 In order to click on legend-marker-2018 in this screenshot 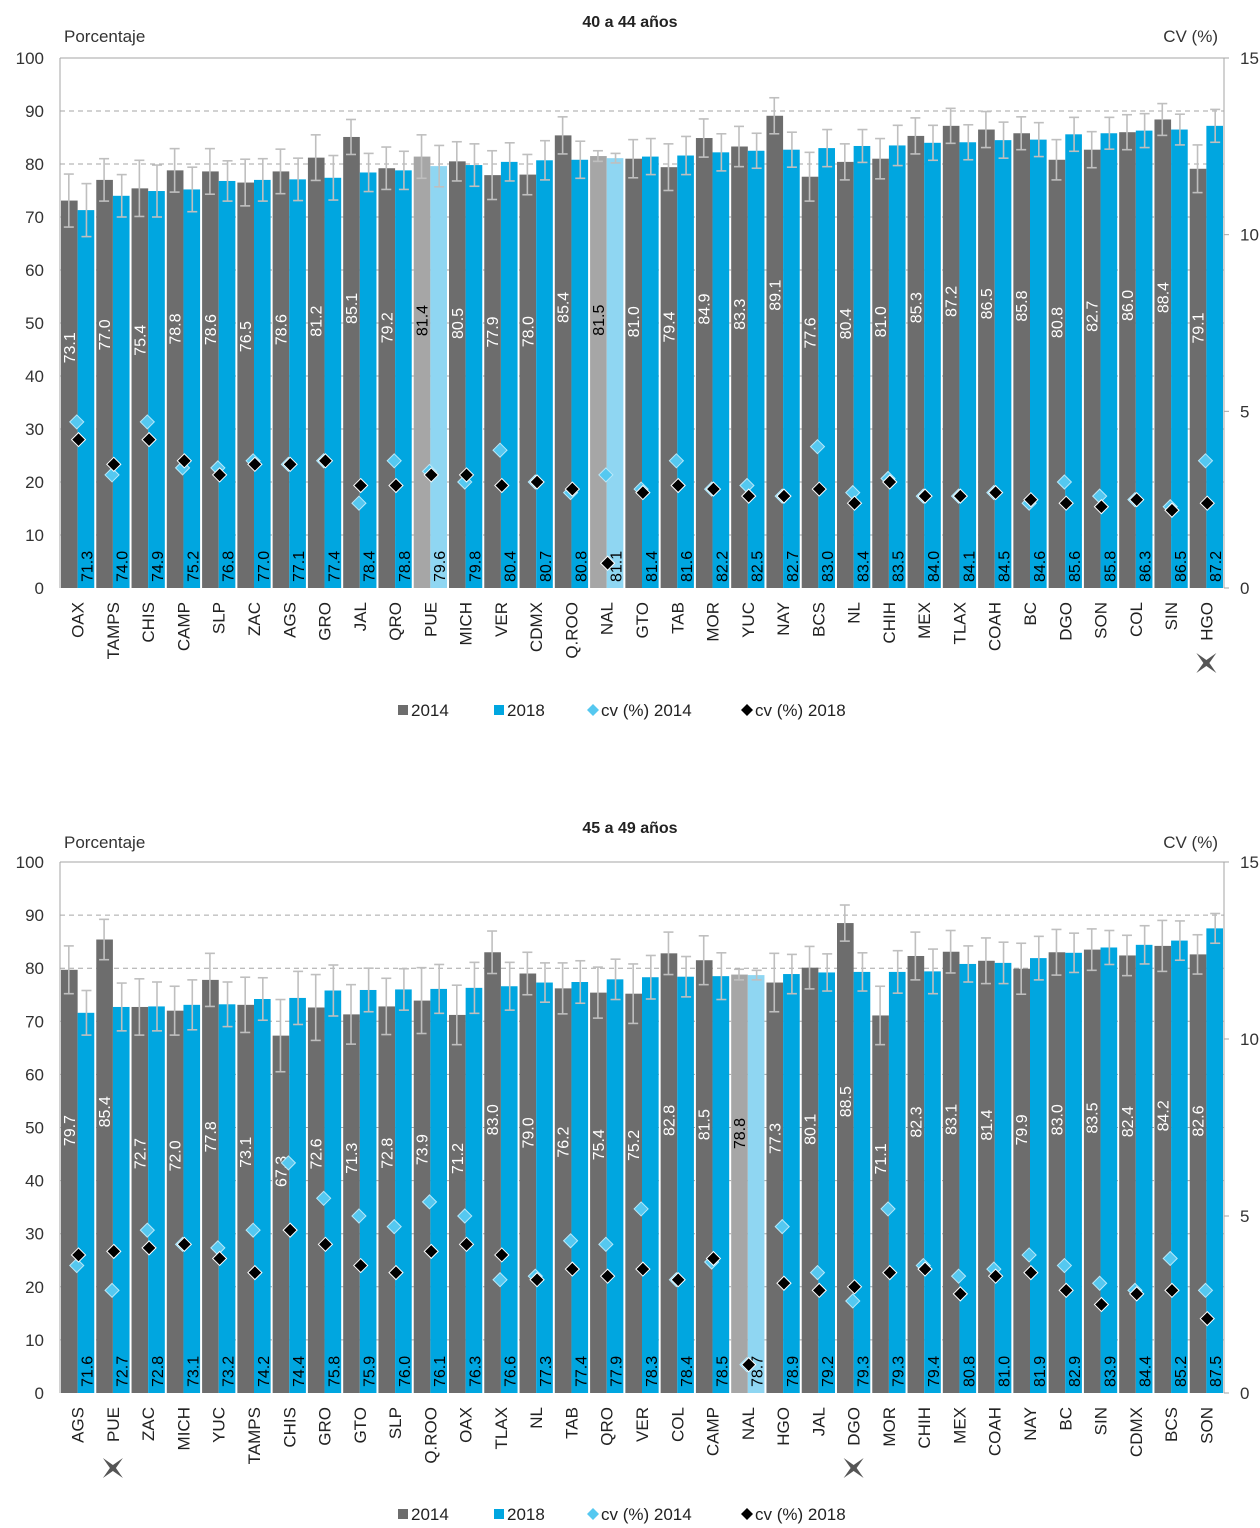, I will do `click(499, 1514)`.